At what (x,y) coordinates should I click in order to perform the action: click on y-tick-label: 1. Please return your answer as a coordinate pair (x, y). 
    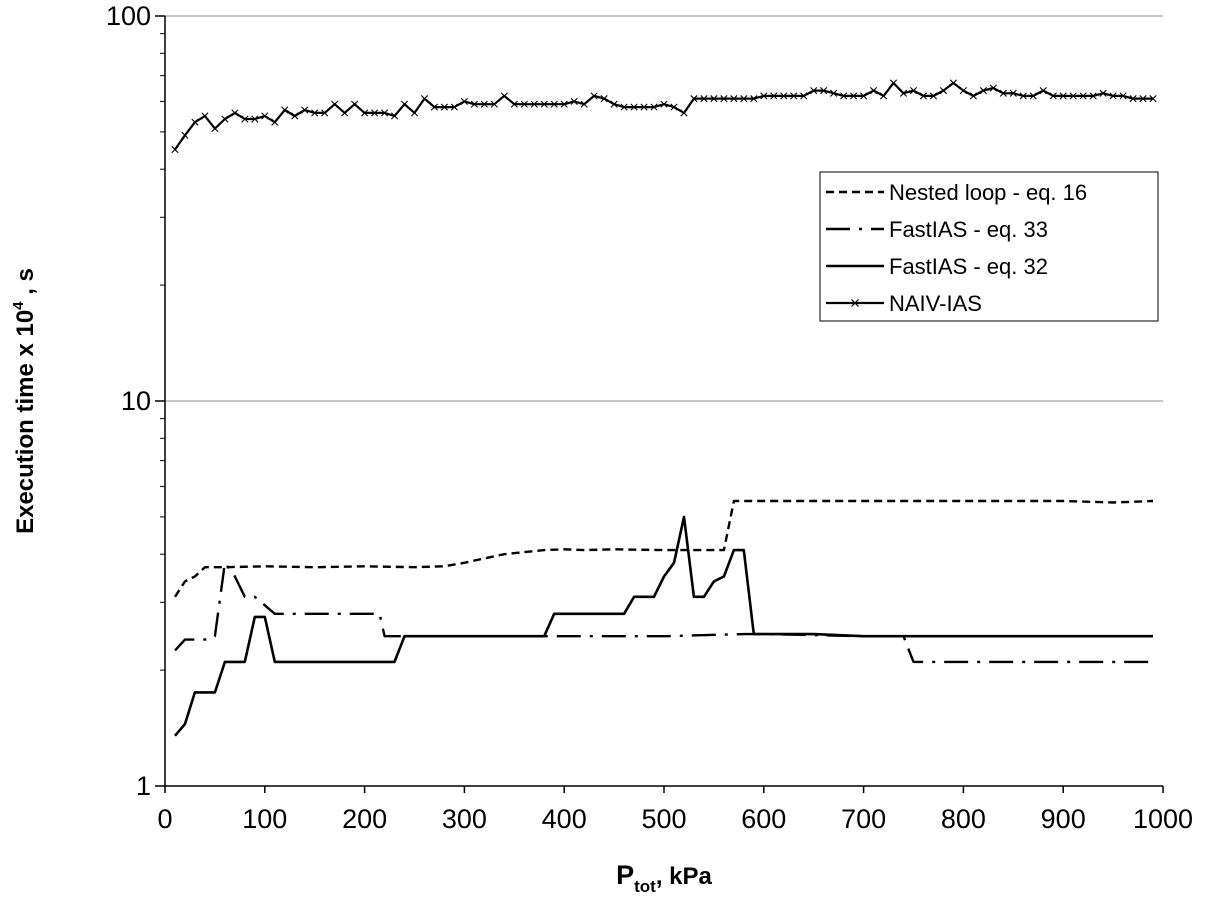
    Looking at the image, I should click on (143, 786).